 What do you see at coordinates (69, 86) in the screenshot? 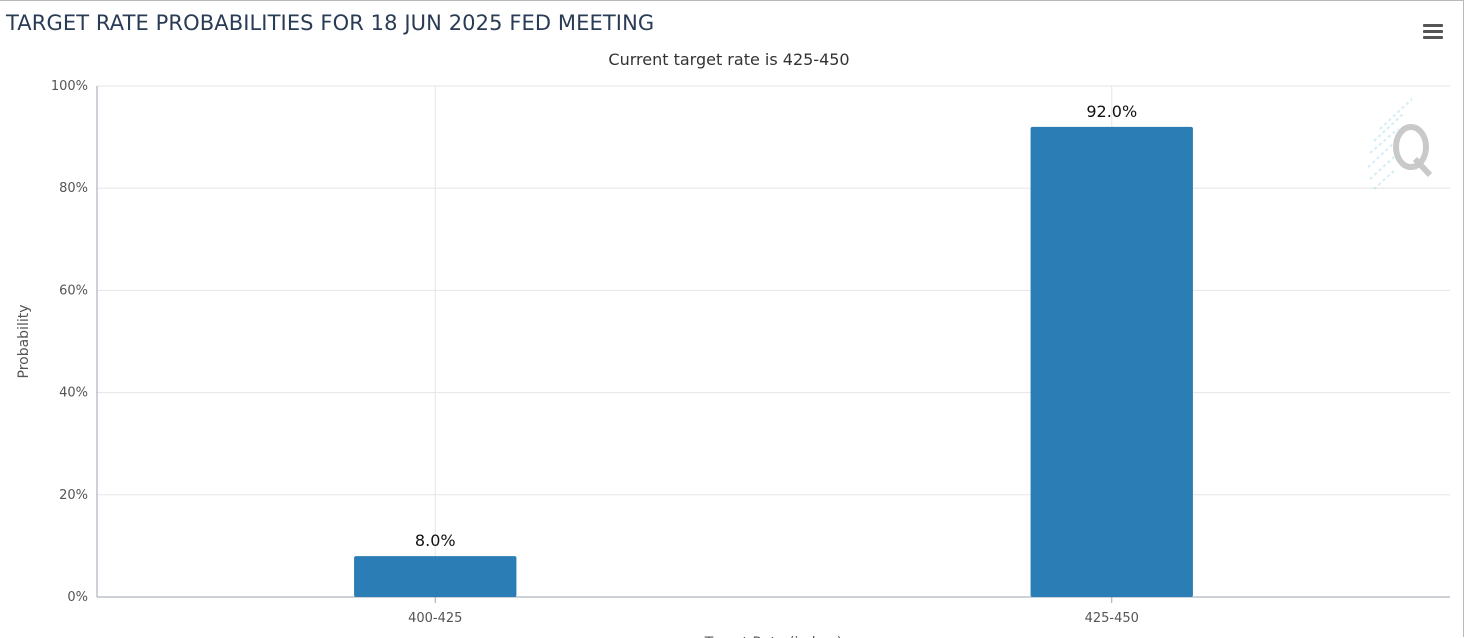
I see `y-tick-label: 100%` at bounding box center [69, 86].